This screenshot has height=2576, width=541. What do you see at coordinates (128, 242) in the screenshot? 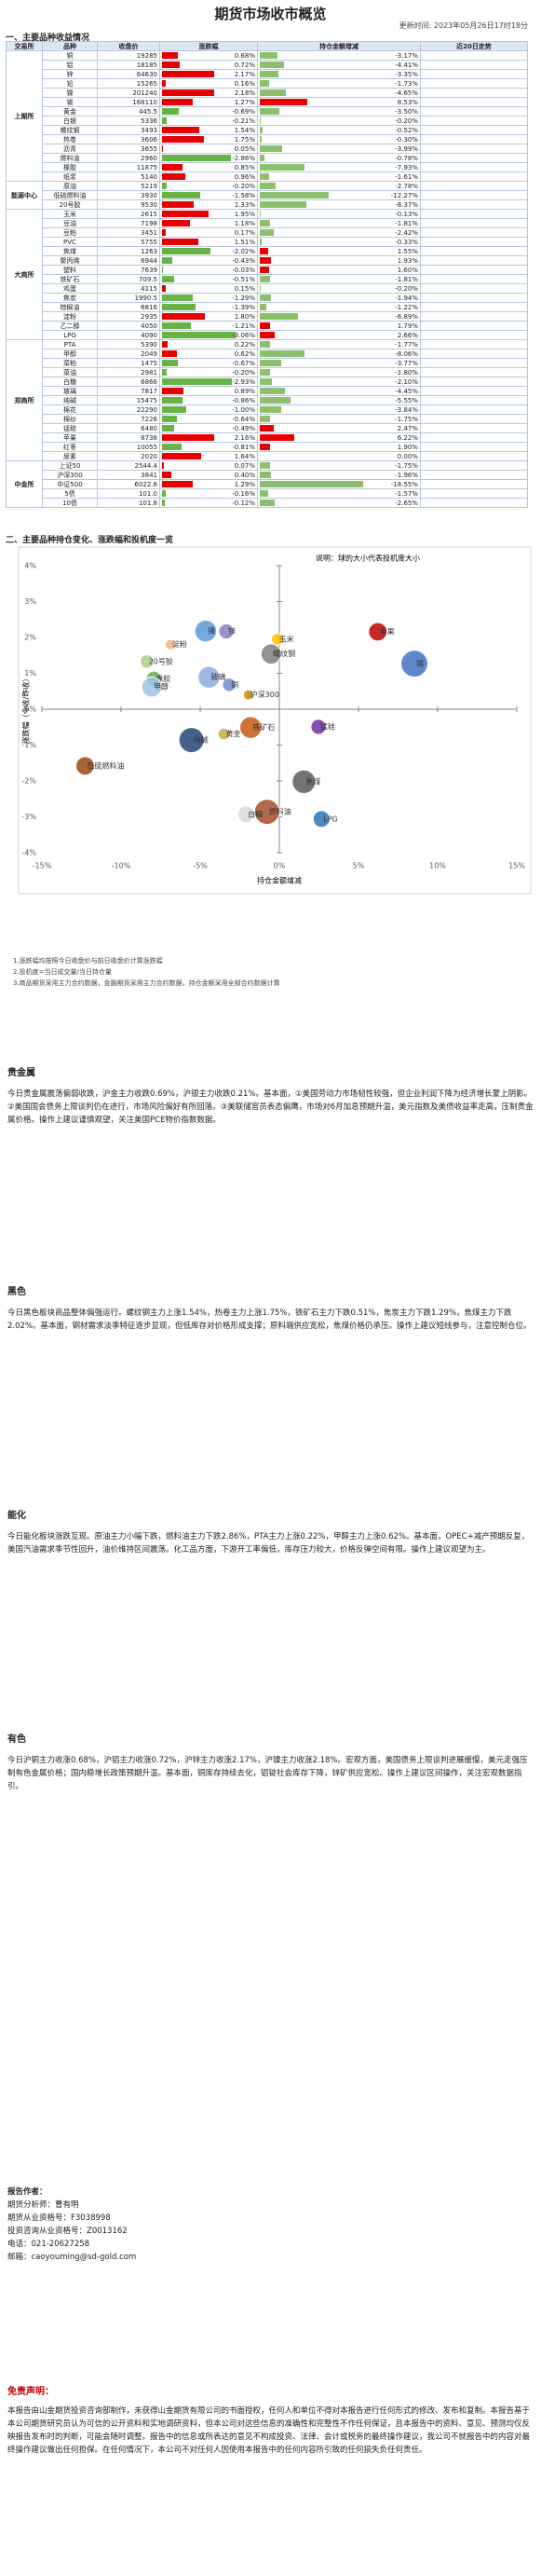
I see `close-cell: 5755` at bounding box center [128, 242].